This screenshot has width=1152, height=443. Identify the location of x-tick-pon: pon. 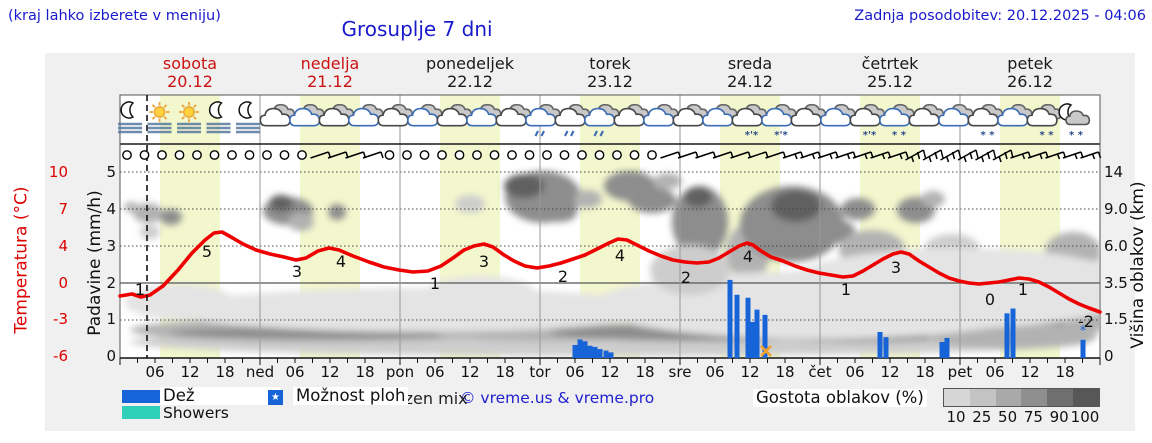
(400, 372).